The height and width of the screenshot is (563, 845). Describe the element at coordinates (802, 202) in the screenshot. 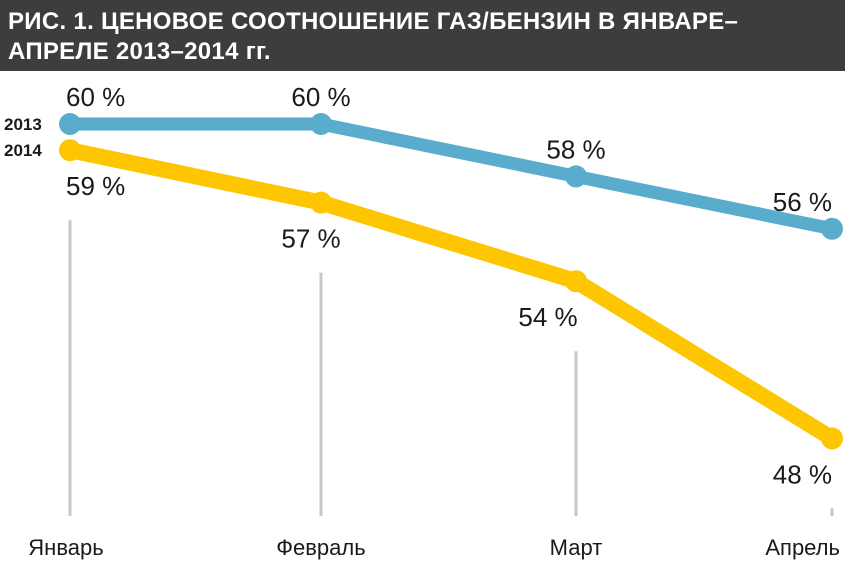

I see `value-label-2013-4: 56 %` at that location.